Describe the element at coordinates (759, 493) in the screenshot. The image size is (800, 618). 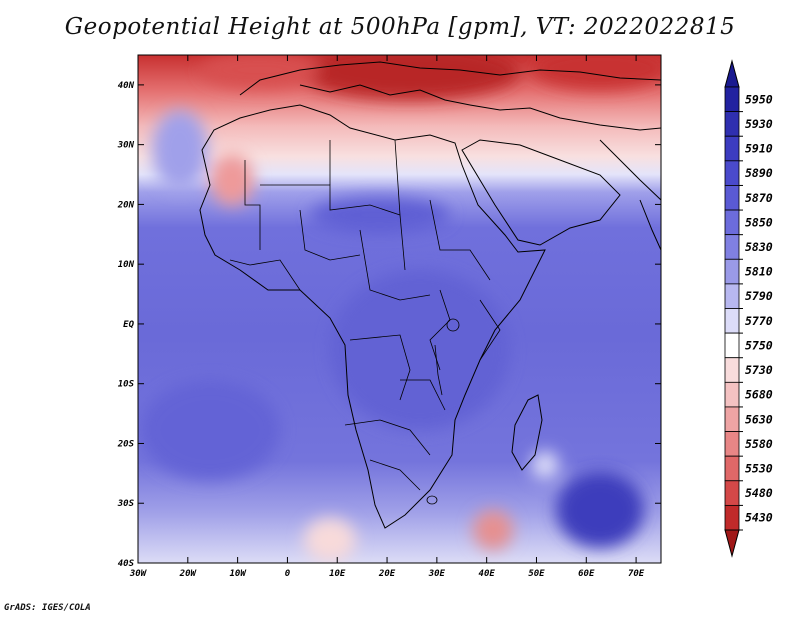
I see `colorbar-label: 5480` at that location.